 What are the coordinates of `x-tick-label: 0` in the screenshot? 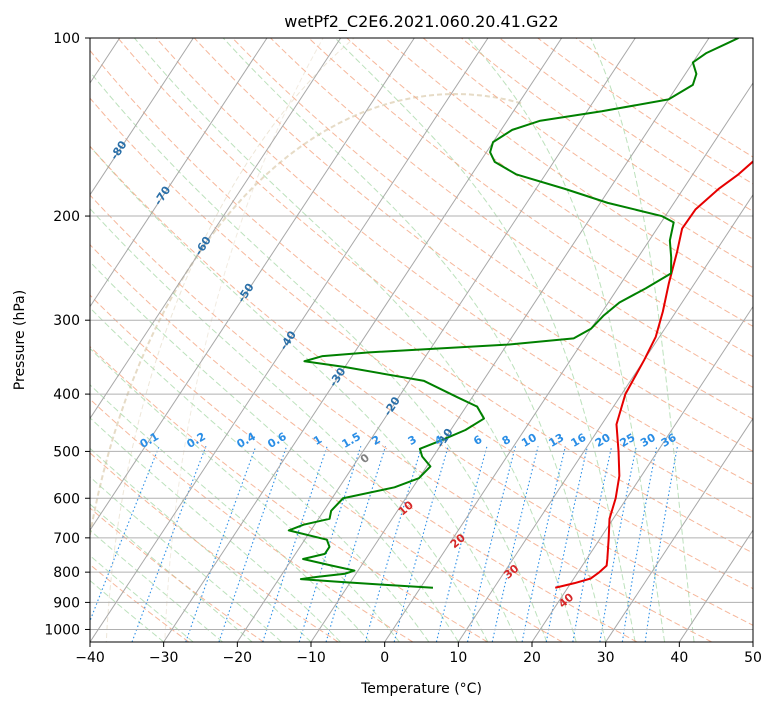 It's located at (384, 658).